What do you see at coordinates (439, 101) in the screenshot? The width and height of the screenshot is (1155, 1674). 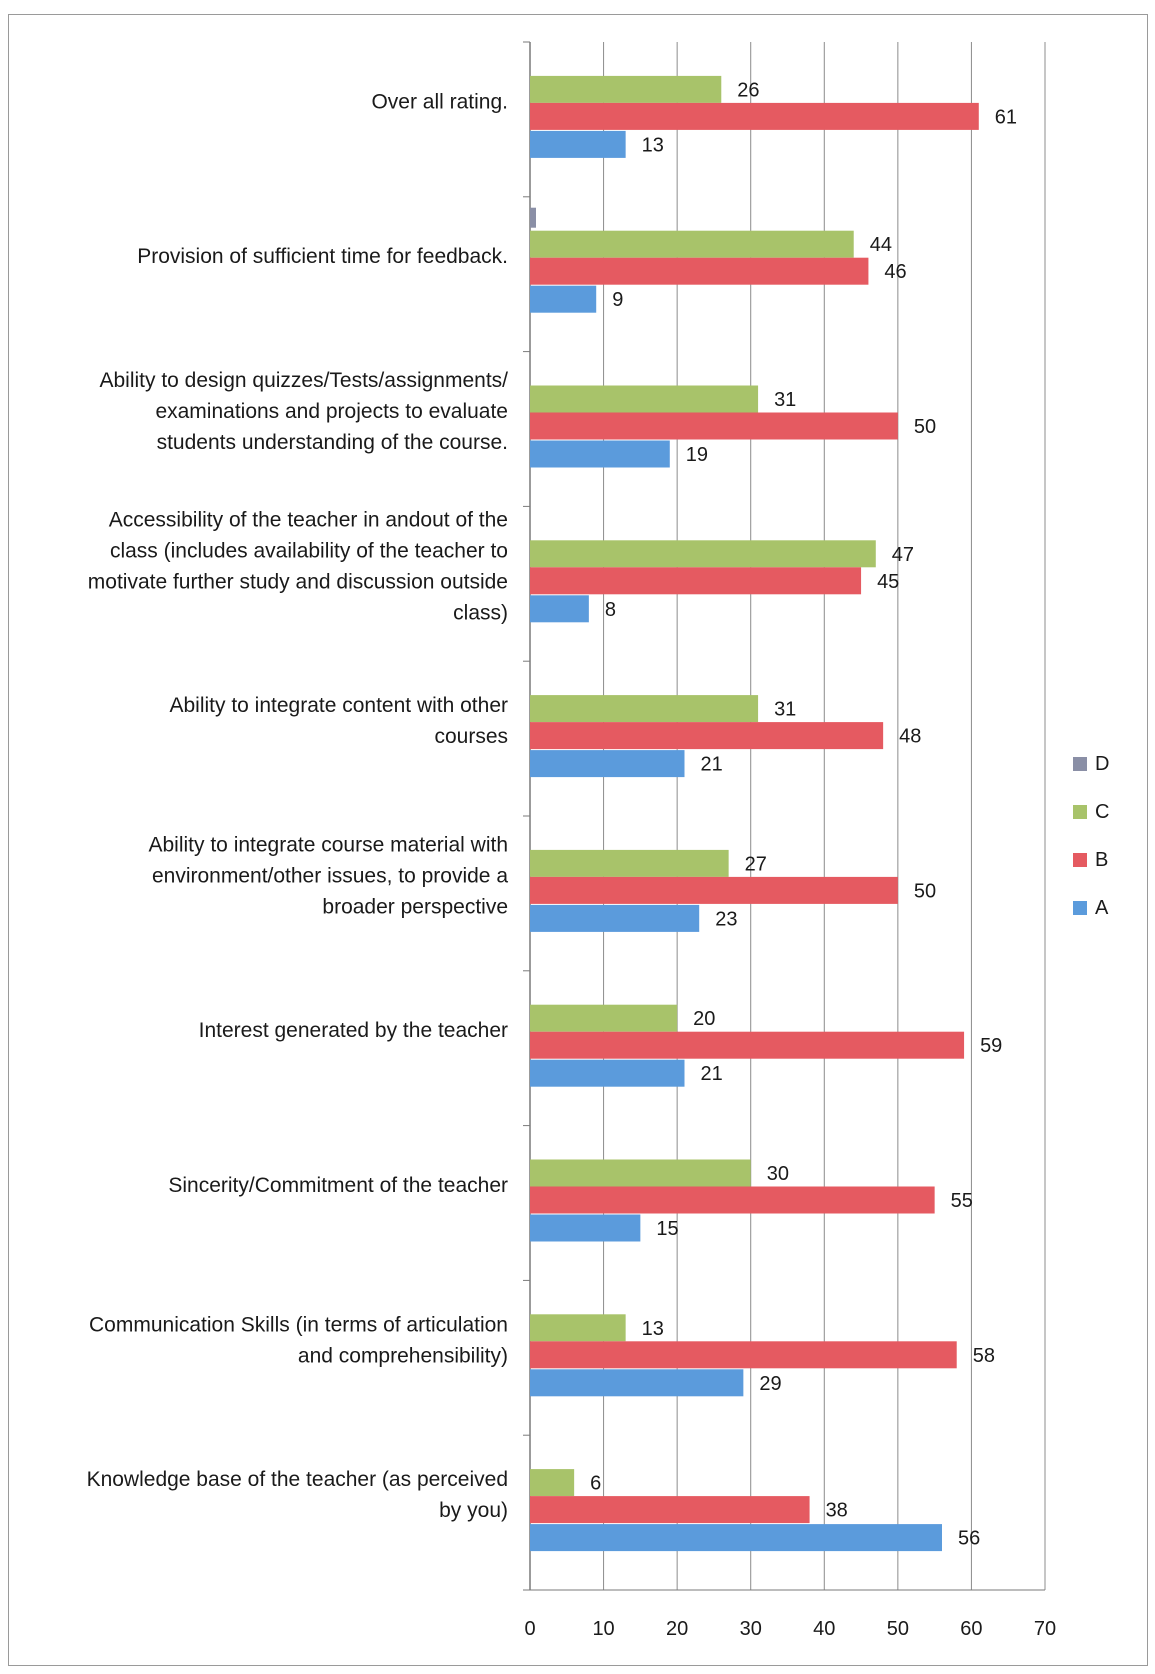 I see `category-label: Over all rating.` at bounding box center [439, 101].